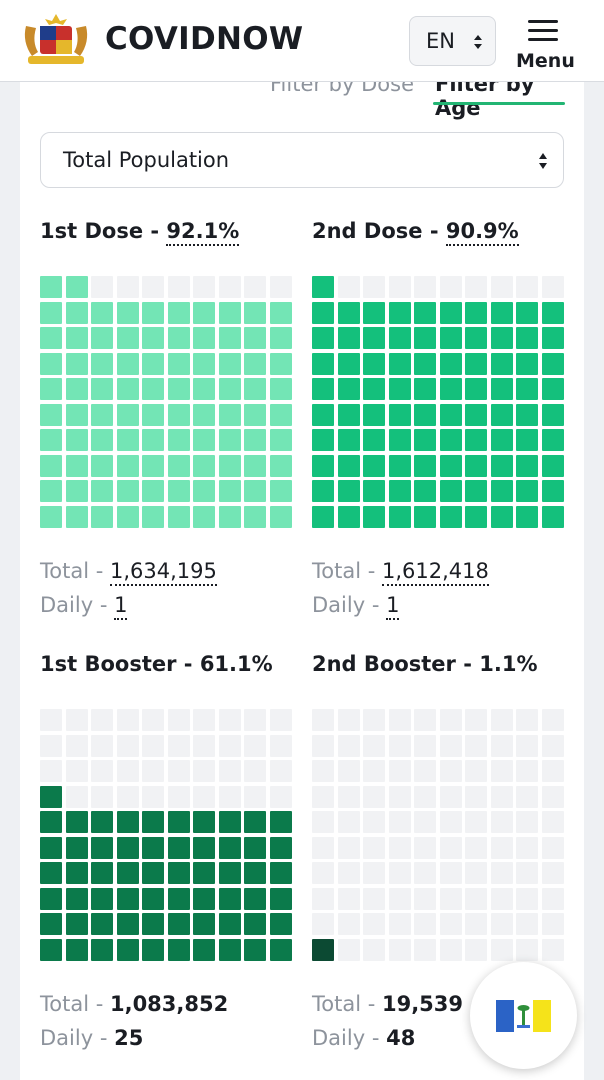 The width and height of the screenshot is (604, 1080). What do you see at coordinates (425, 664) in the screenshot?
I see `stat-title: 2nd Booster - 1.1%` at bounding box center [425, 664].